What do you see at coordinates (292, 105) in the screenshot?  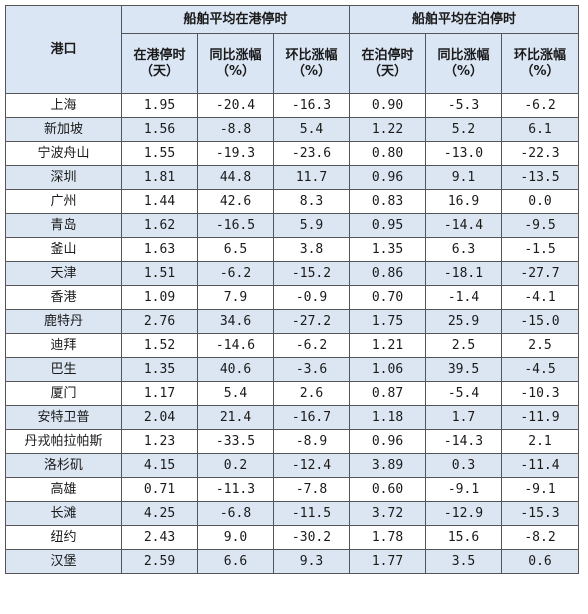 I see `table-row: 上海 1.95 -20.4 -16.3 0.90 -5.3 -6.2` at bounding box center [292, 105].